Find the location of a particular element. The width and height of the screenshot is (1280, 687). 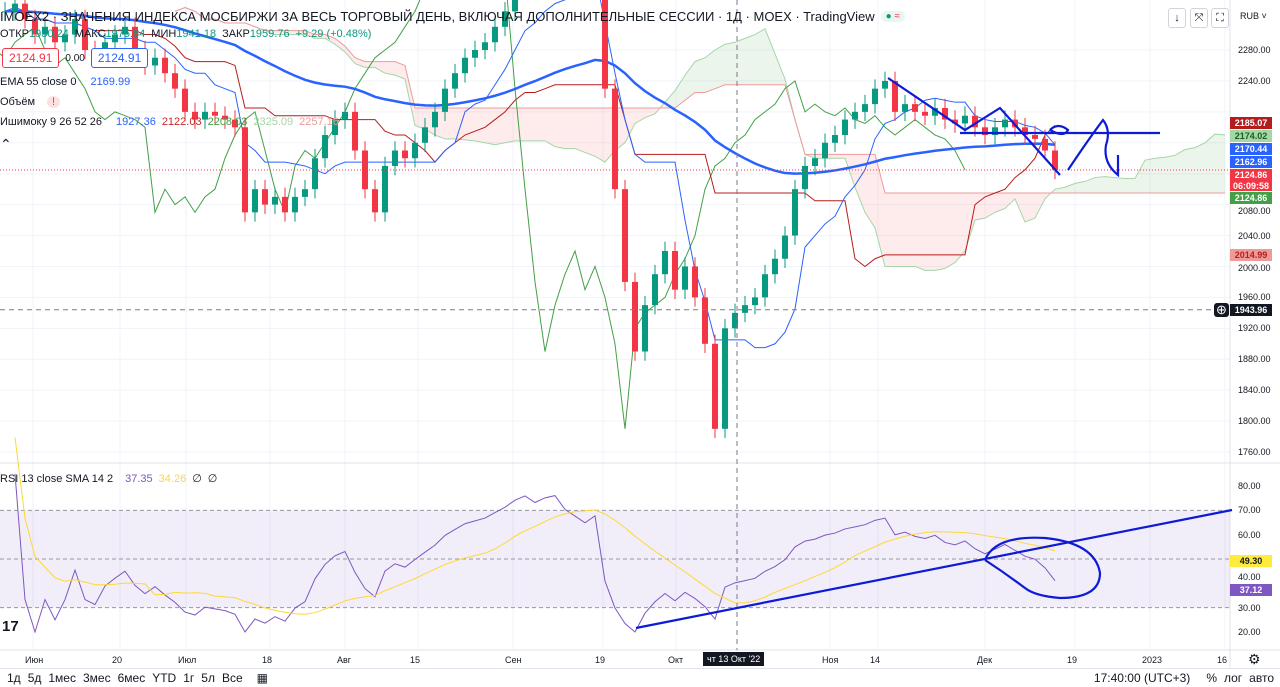

trade-buttons: 2124.91 0.00 2124.91 is located at coordinates (75, 58).